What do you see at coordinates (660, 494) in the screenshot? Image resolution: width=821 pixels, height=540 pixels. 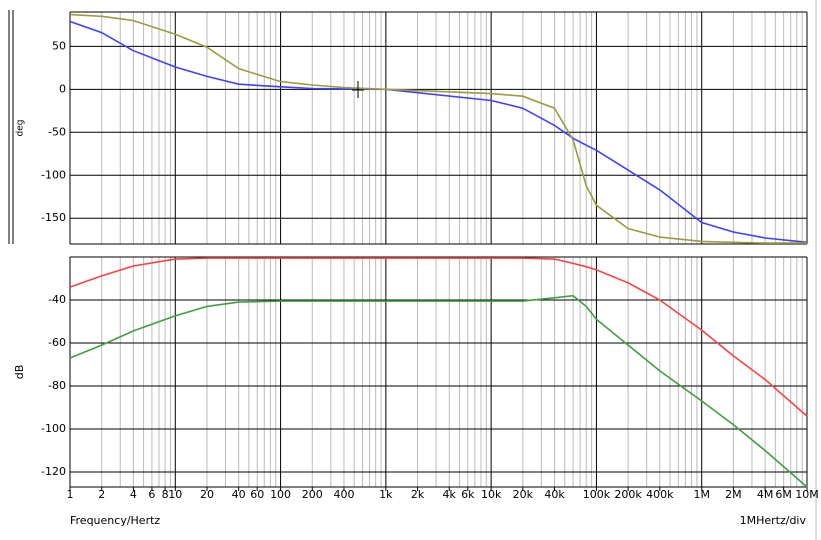 I see `x-tick-label: 400k` at bounding box center [660, 494].